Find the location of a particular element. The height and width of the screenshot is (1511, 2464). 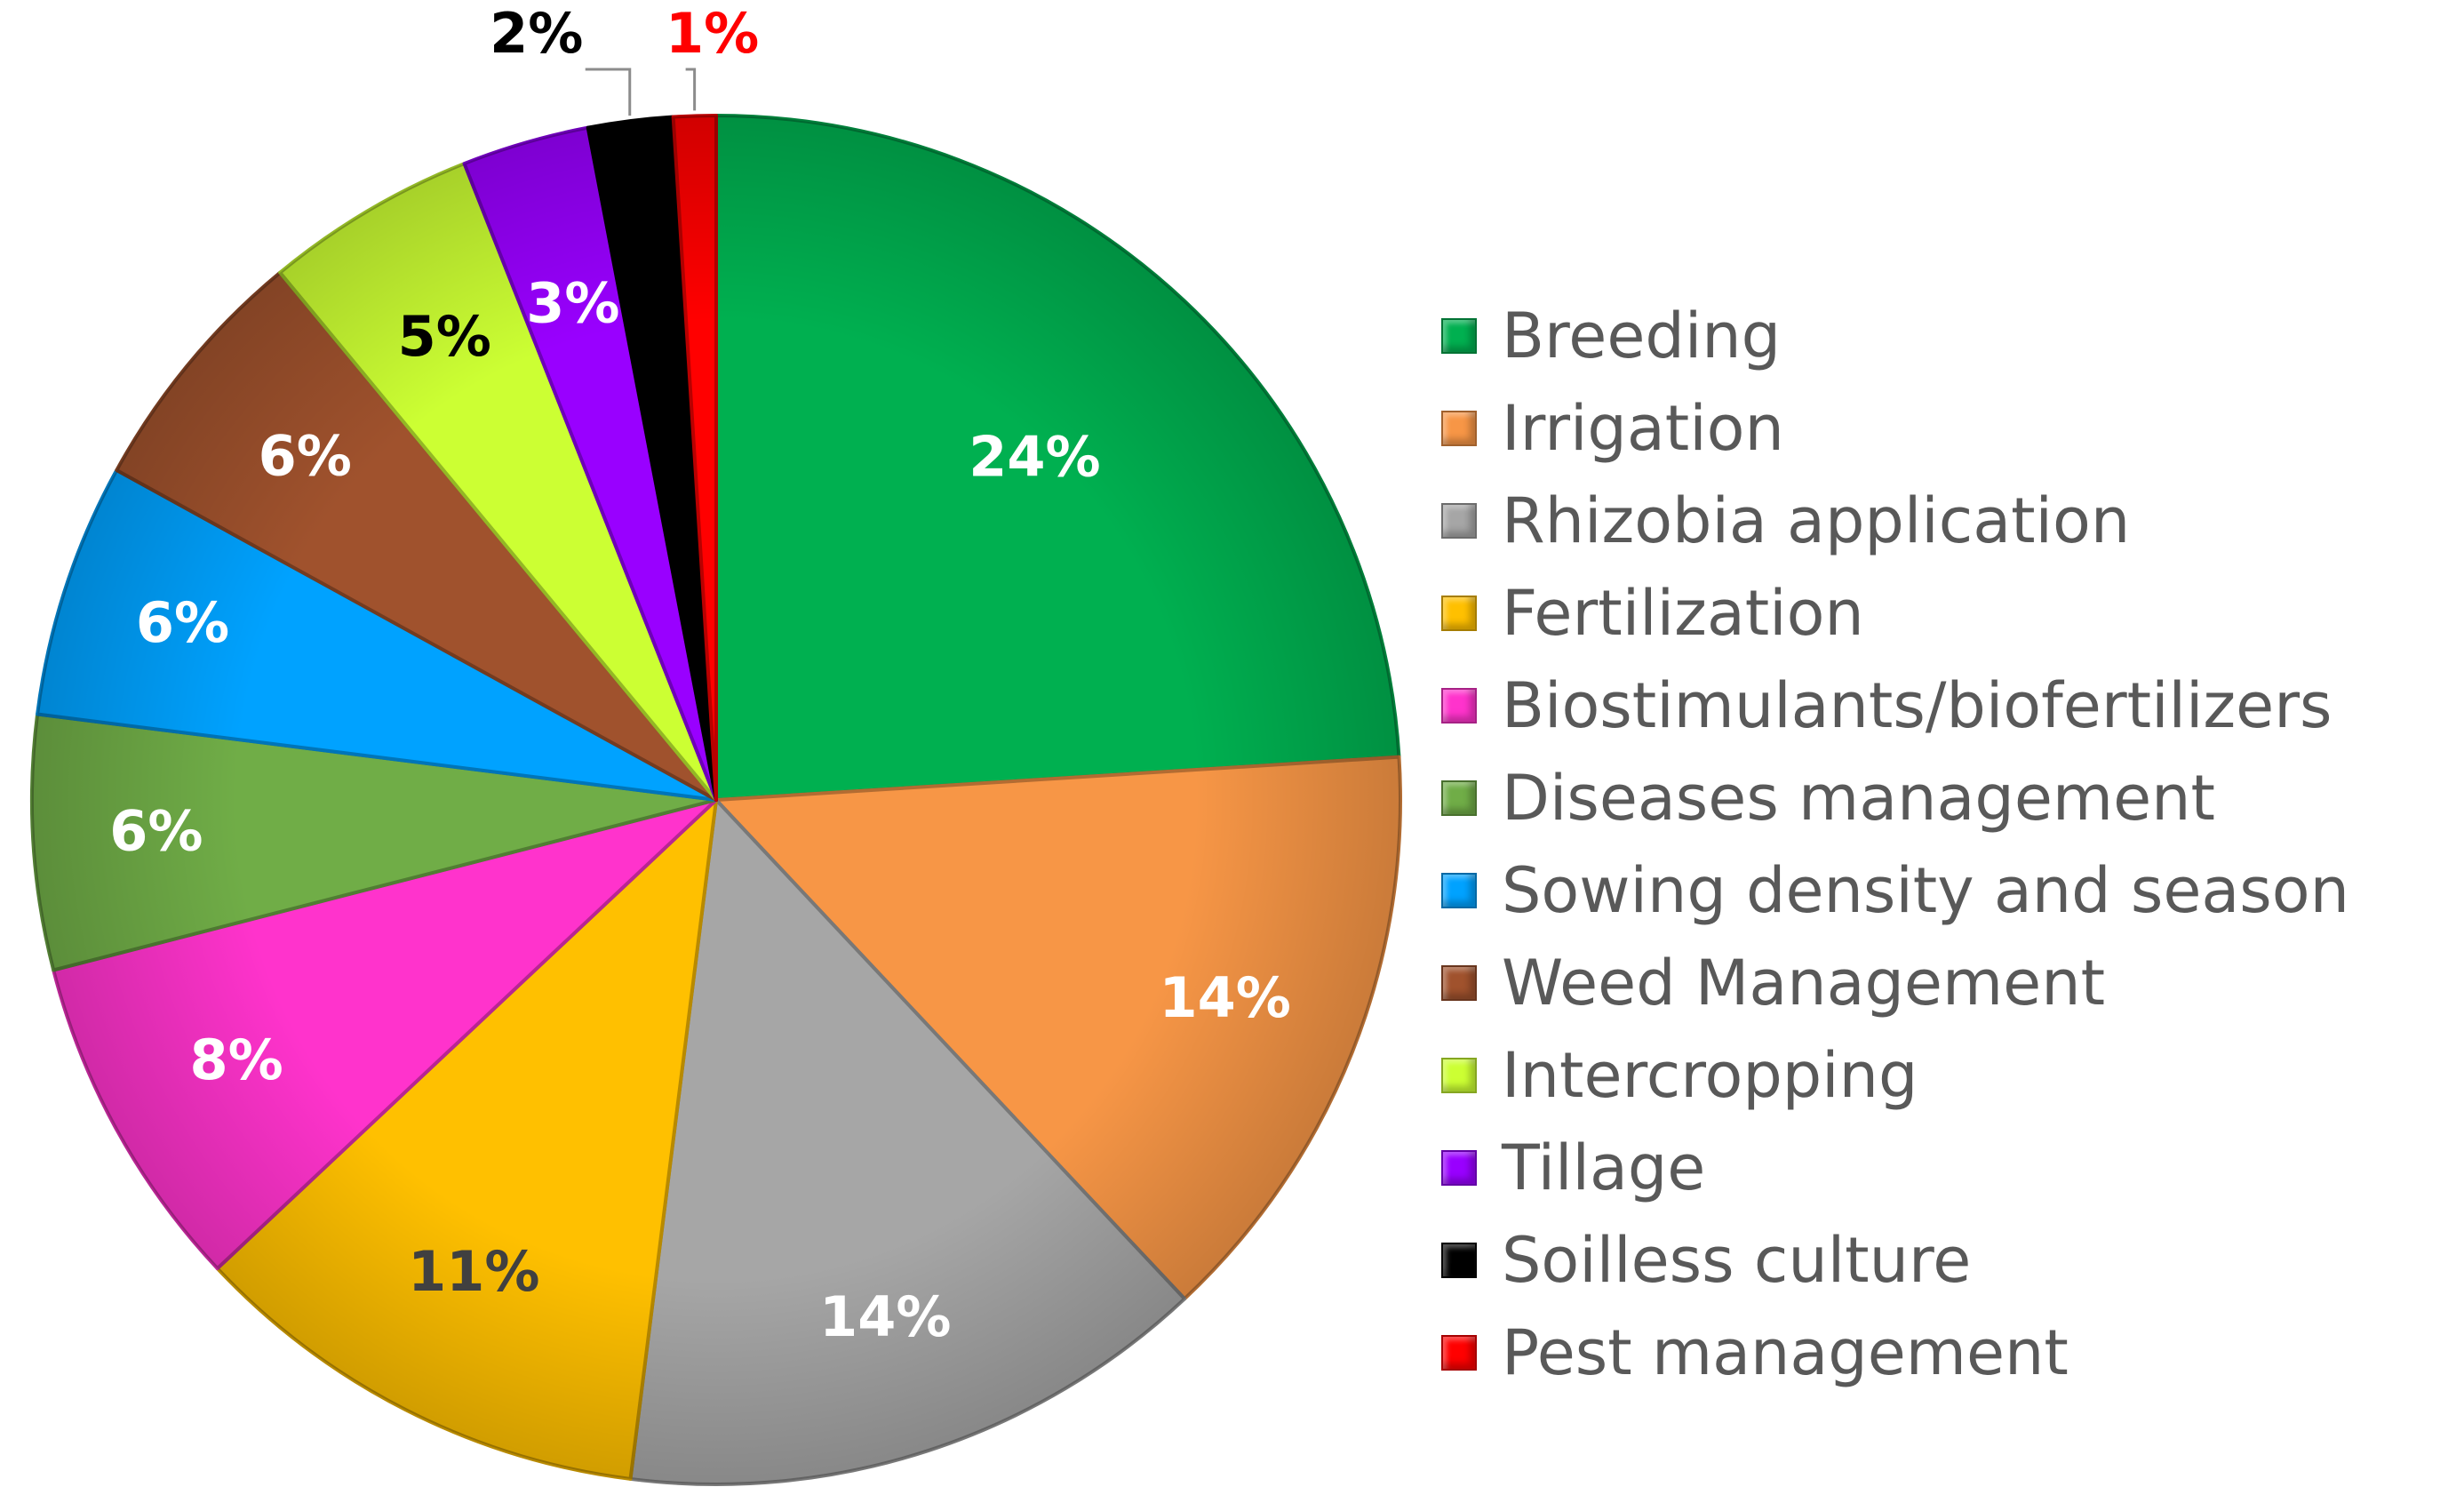

legend-item-rhizobia-application: Rhizobia application is located at coordinates (1895, 521).